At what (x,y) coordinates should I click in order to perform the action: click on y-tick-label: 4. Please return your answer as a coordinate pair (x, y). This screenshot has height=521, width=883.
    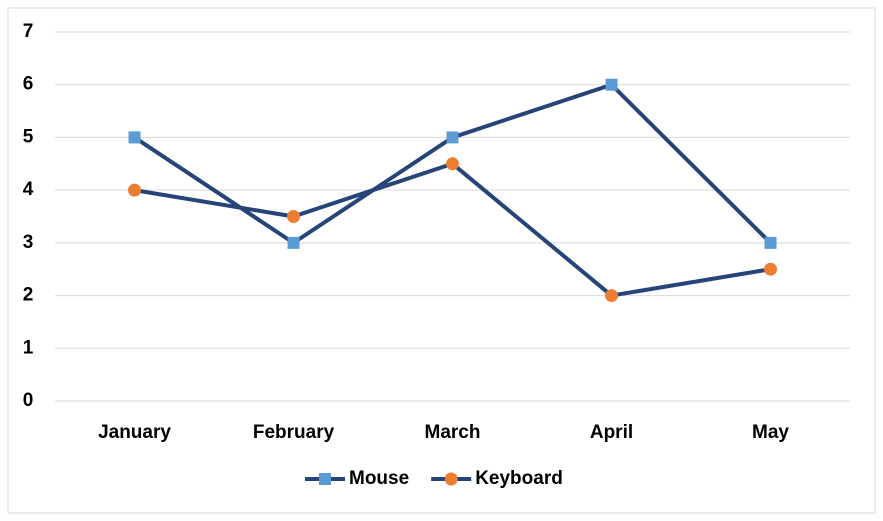
    Looking at the image, I should click on (28, 189).